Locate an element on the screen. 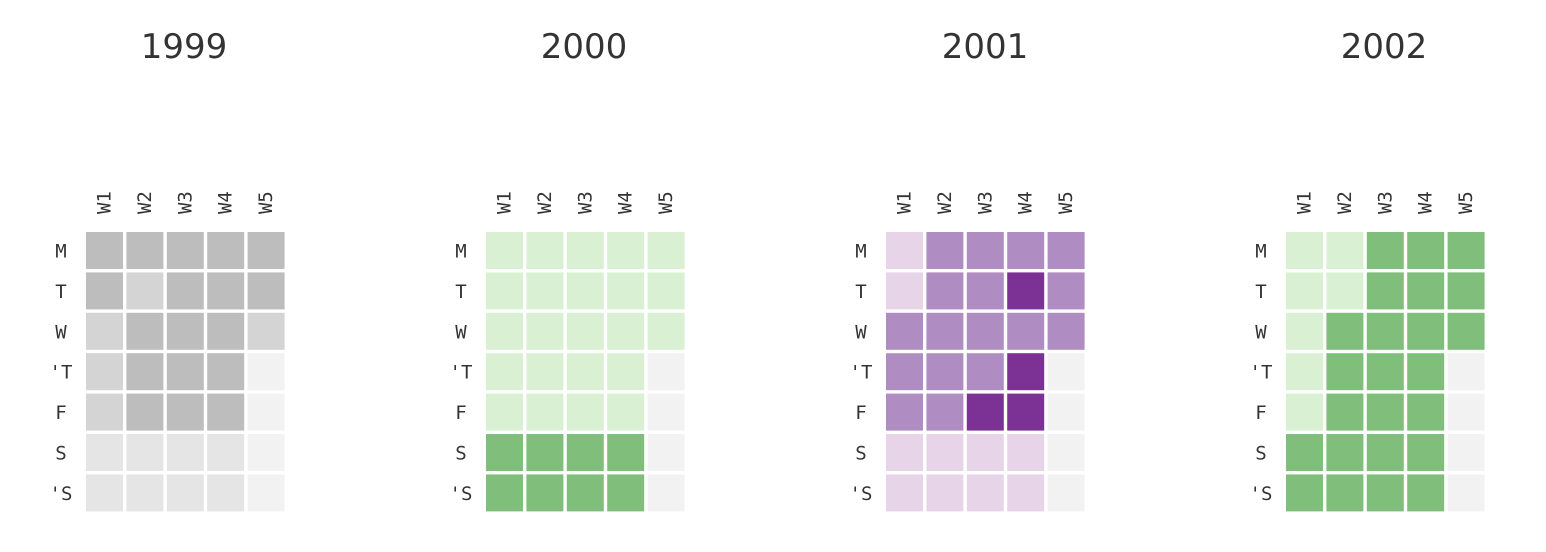 The image size is (1546, 552). panel-title: 1999 is located at coordinates (184, 47).